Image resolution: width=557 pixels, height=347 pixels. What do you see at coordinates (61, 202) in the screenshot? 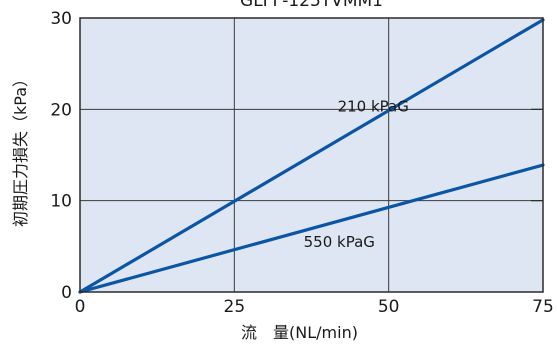
I see `y-tick-label: 10` at bounding box center [61, 202].